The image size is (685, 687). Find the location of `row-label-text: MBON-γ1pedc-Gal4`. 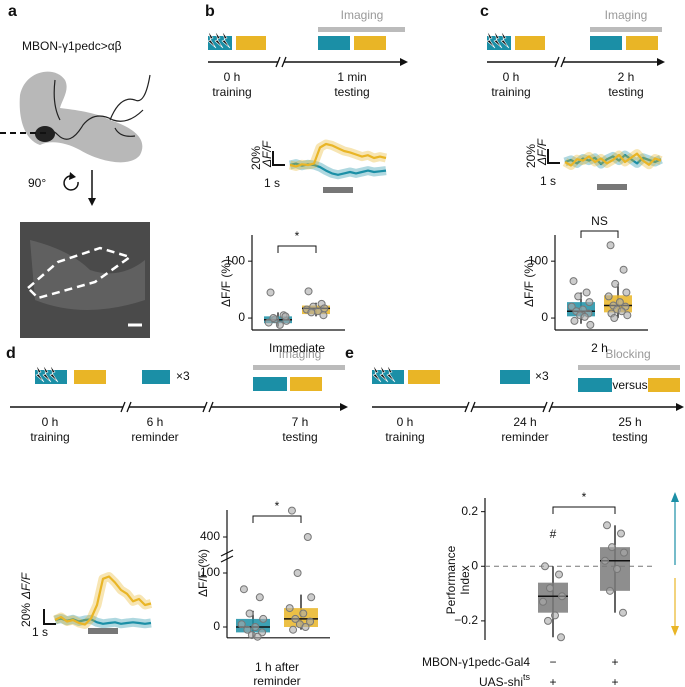

row-label-text: MBON-γ1pedc-Gal4 is located at coordinates (476, 662).